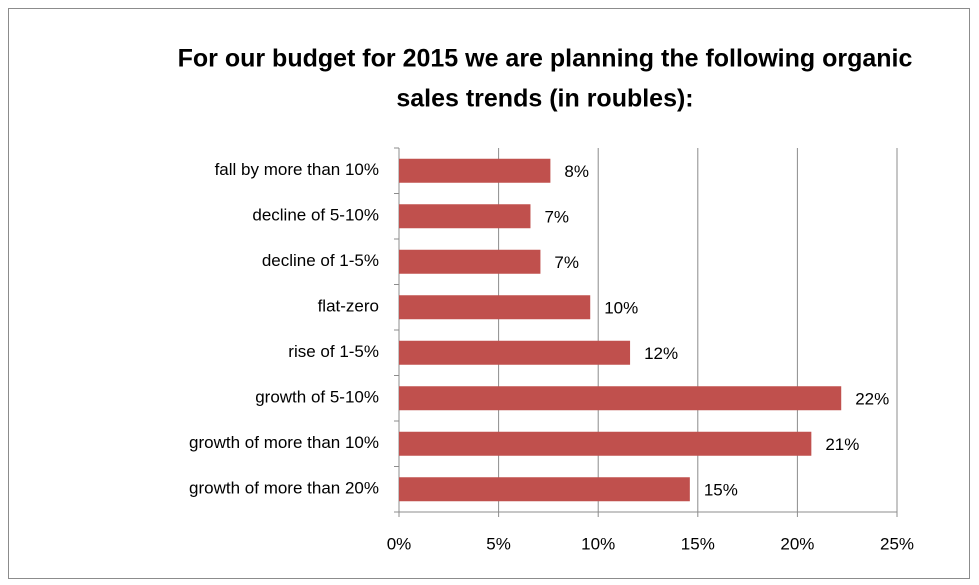 The width and height of the screenshot is (979, 585). I want to click on data-label: 21%, so click(842, 444).